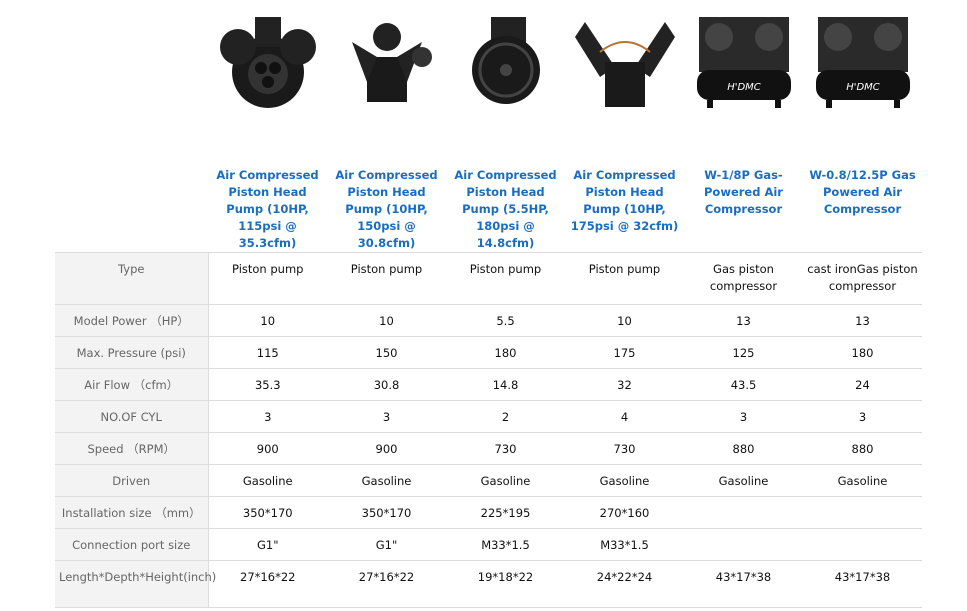  What do you see at coordinates (132, 320) in the screenshot?
I see `spec-label: Model Power （HP）` at bounding box center [132, 320].